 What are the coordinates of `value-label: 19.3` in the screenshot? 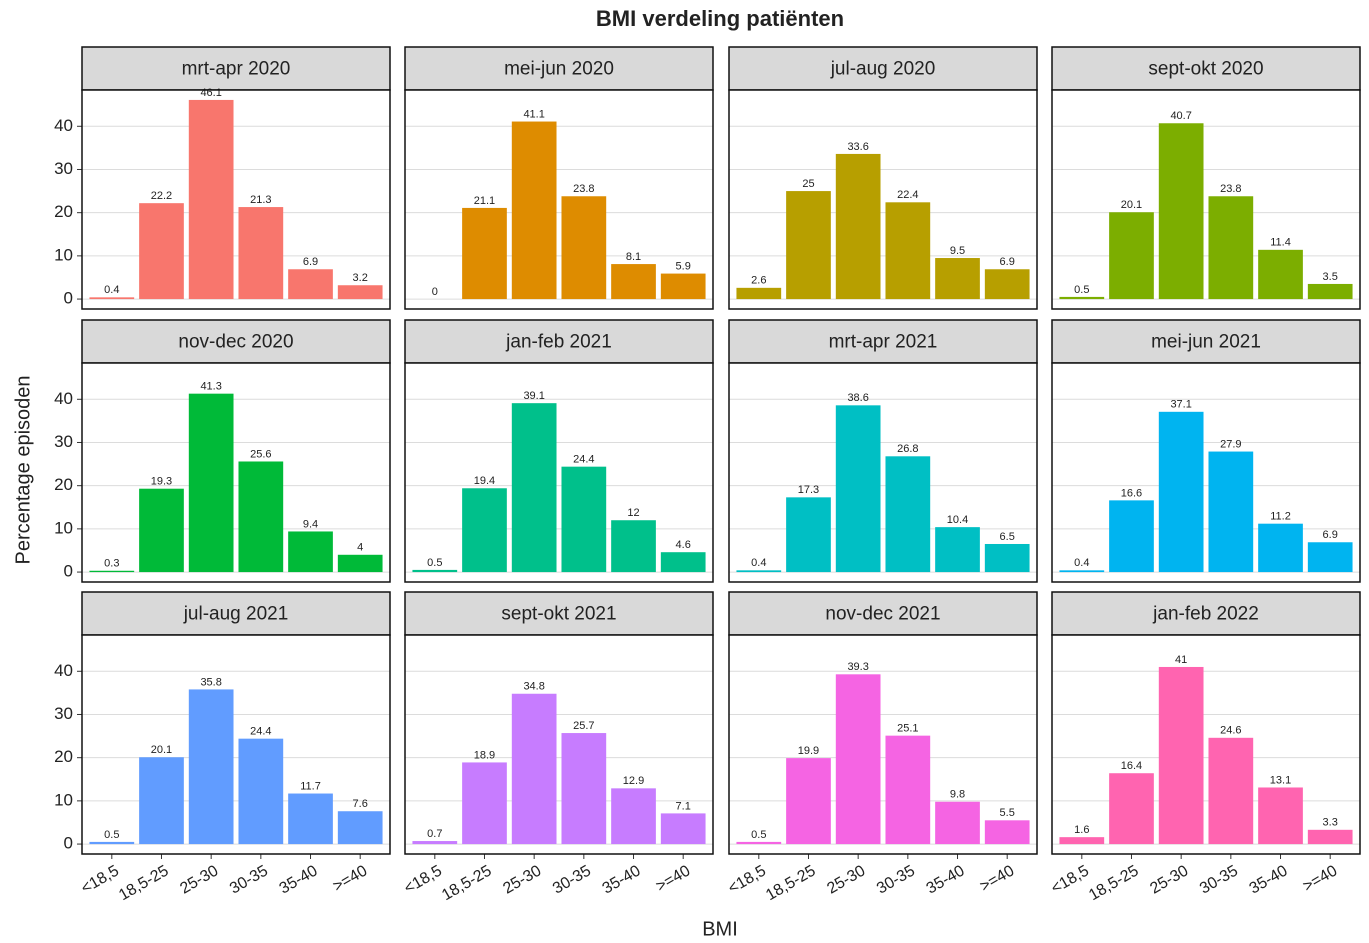 It's located at (161, 482).